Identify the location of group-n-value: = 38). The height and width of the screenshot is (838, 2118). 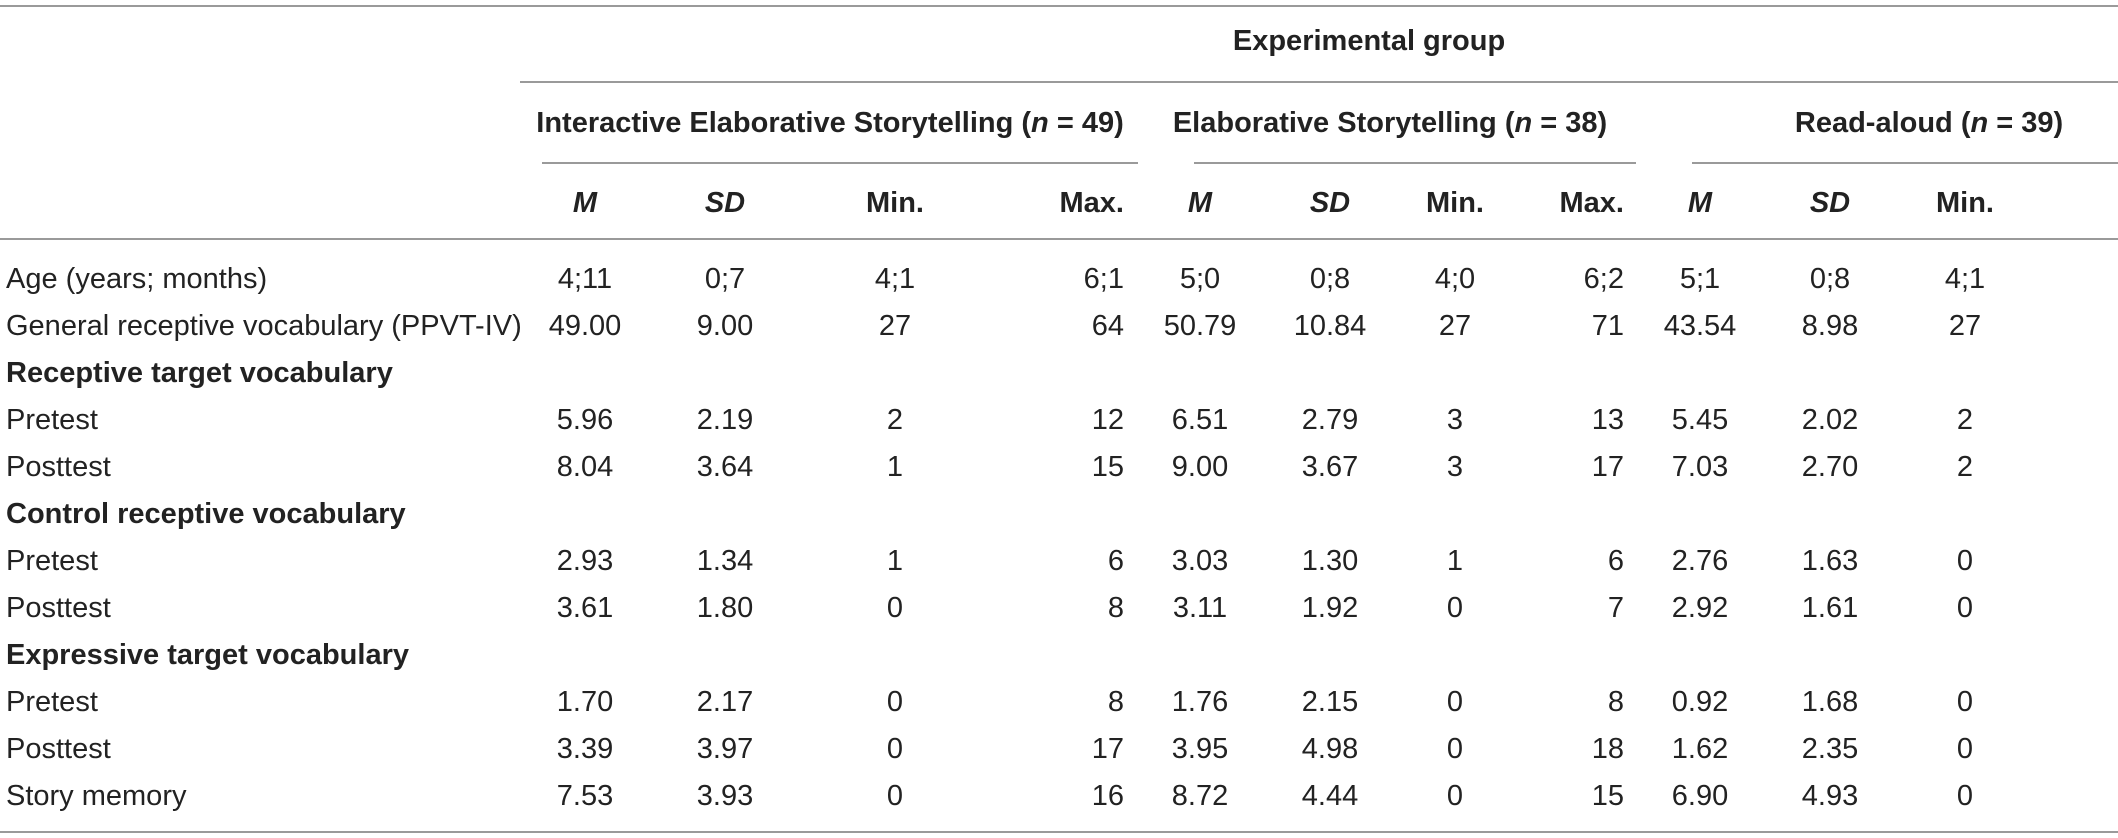
(1570, 122).